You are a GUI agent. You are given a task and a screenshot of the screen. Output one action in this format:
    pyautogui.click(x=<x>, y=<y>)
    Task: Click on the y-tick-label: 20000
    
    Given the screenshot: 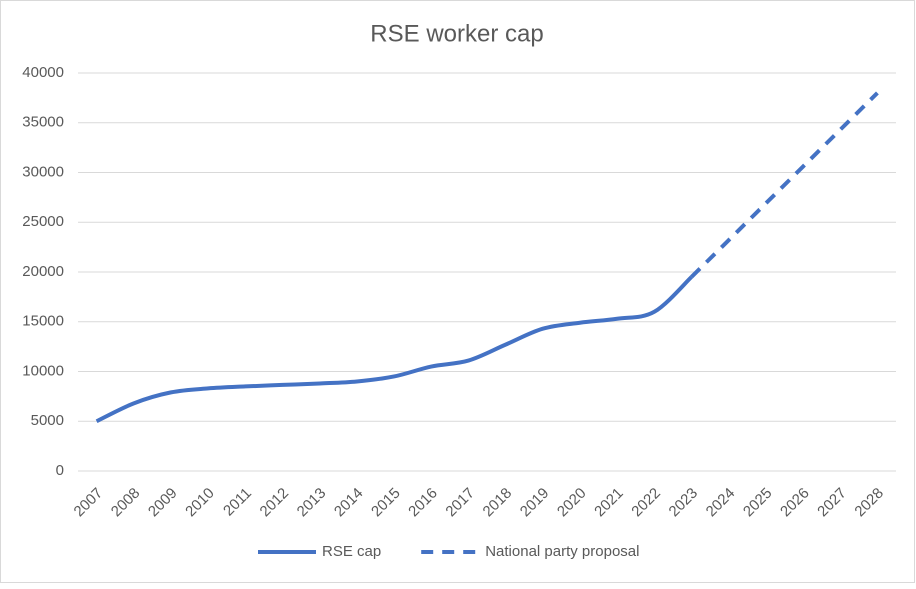 What is the action you would take?
    pyautogui.click(x=43, y=271)
    